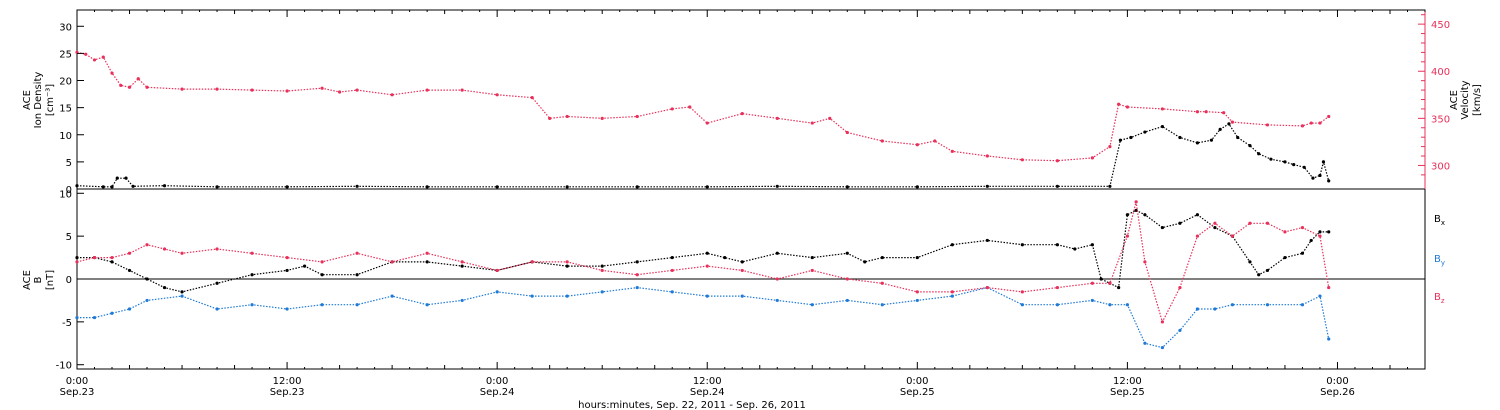  I want to click on x-tick-label-date: Sep.23, so click(77, 392).